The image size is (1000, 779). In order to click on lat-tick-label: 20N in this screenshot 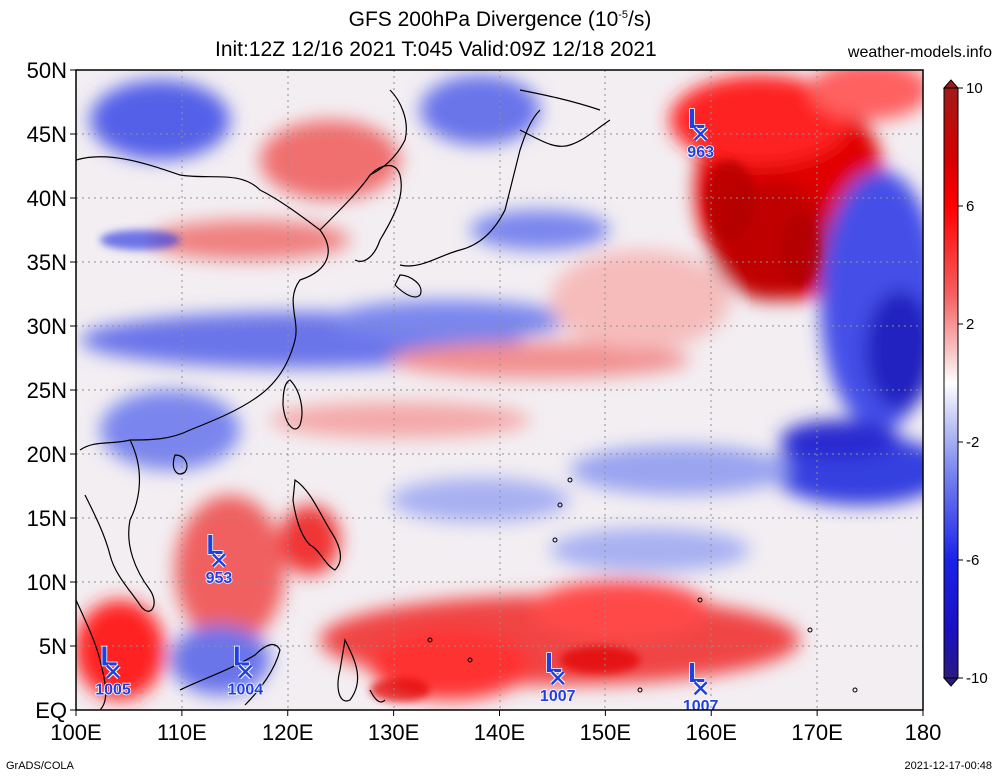, I will do `click(47, 454)`.